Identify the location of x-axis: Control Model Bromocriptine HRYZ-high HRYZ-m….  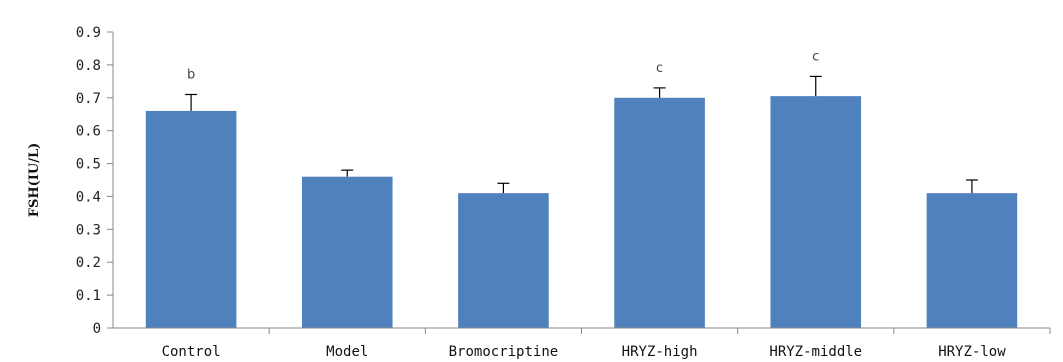
(582, 343).